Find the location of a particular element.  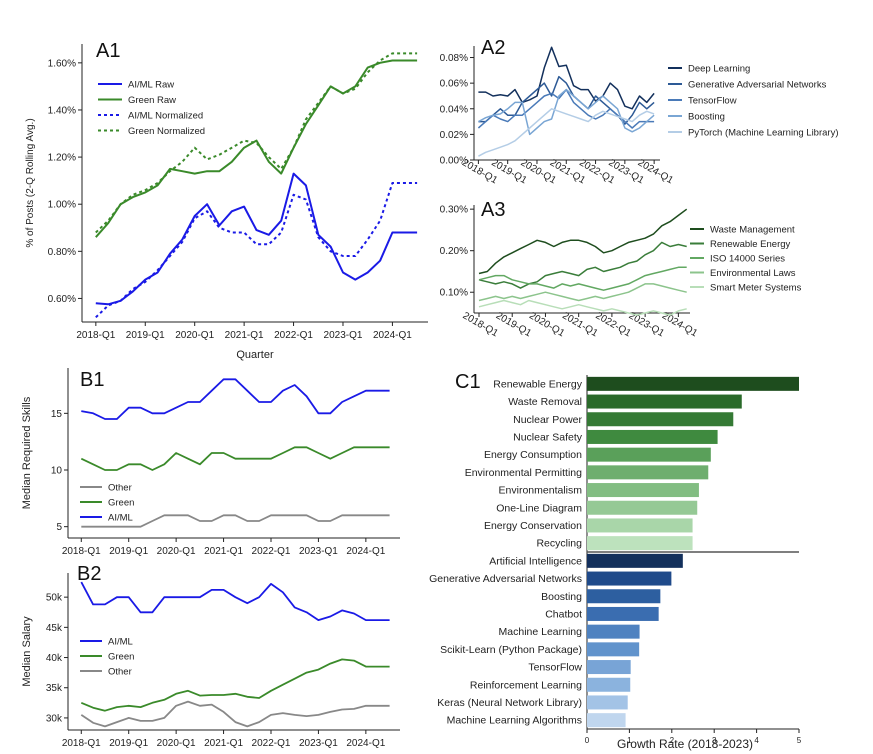

category-label-environmentalism: Environmentalism is located at coordinates (541, 491).